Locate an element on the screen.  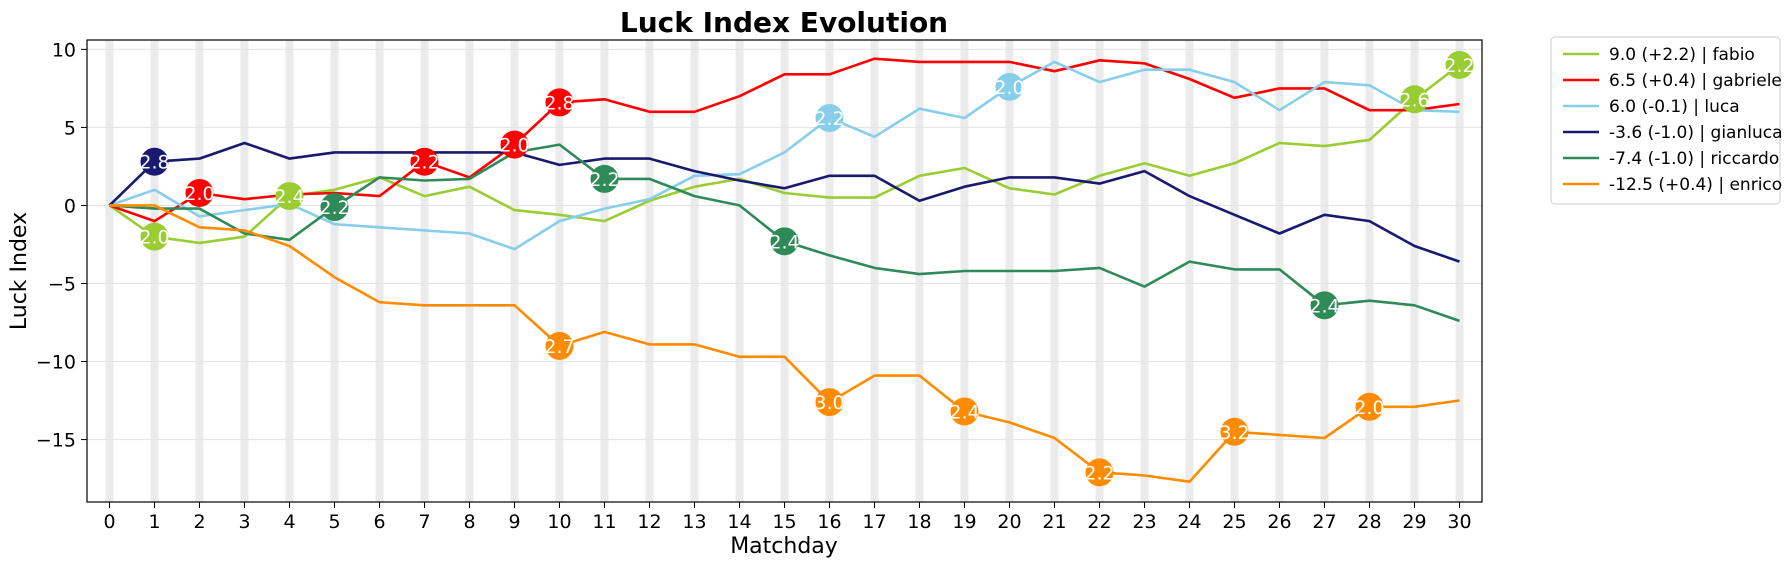
marker-label-0-3: 2.2 is located at coordinates (1459, 66).